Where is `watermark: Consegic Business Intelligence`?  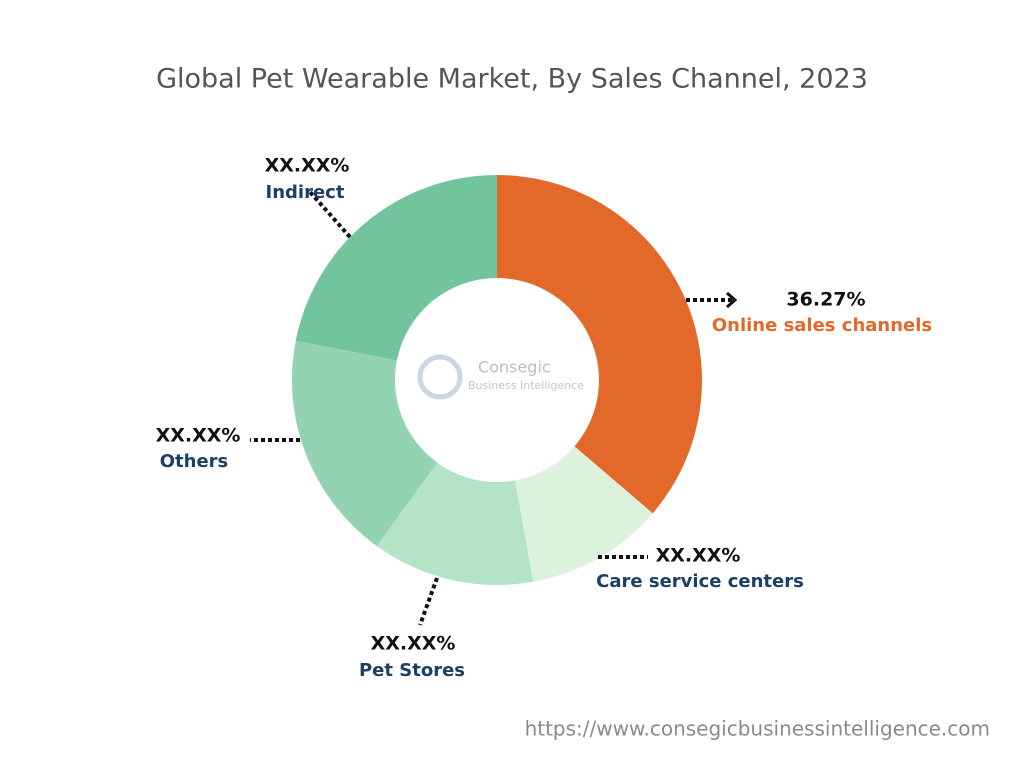
watermark: Consegic Business Intelligence is located at coordinates (500, 377).